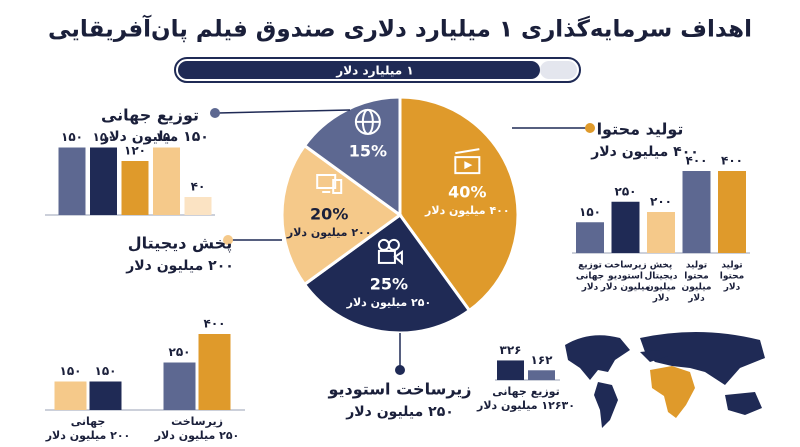 The height and width of the screenshot is (447, 800). Describe the element at coordinates (525, 405) in the screenshot. I see `group-sublabel: ۱۲۶۳۰ میلیون دلار` at that location.